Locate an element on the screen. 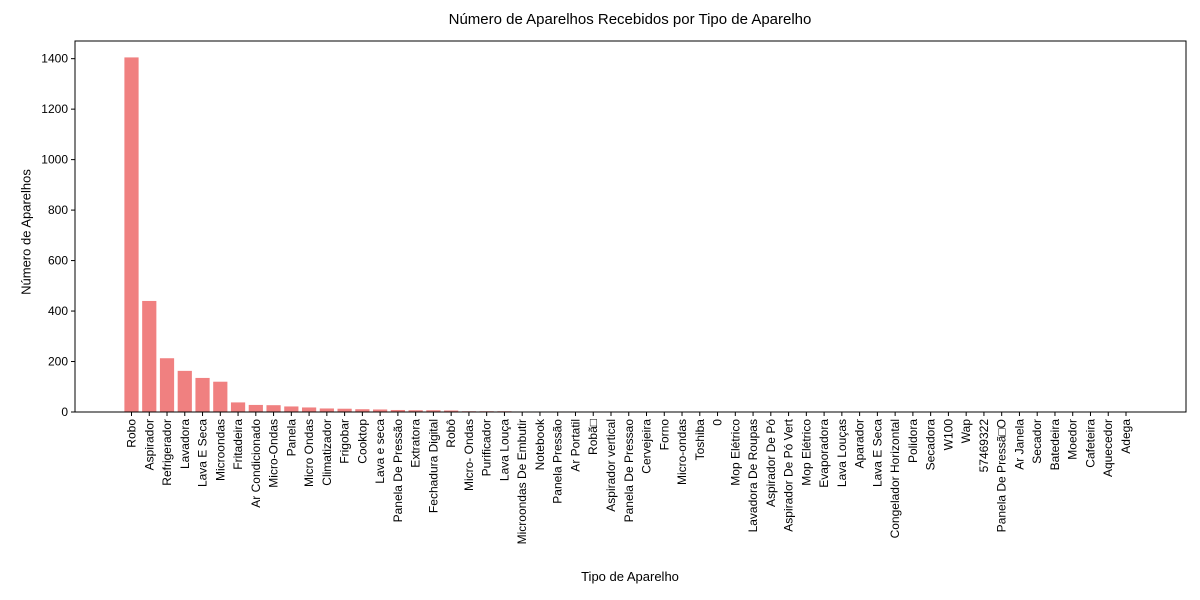 This screenshot has height=600, width=1200. x-tick-label: Frigobar is located at coordinates (345, 441).